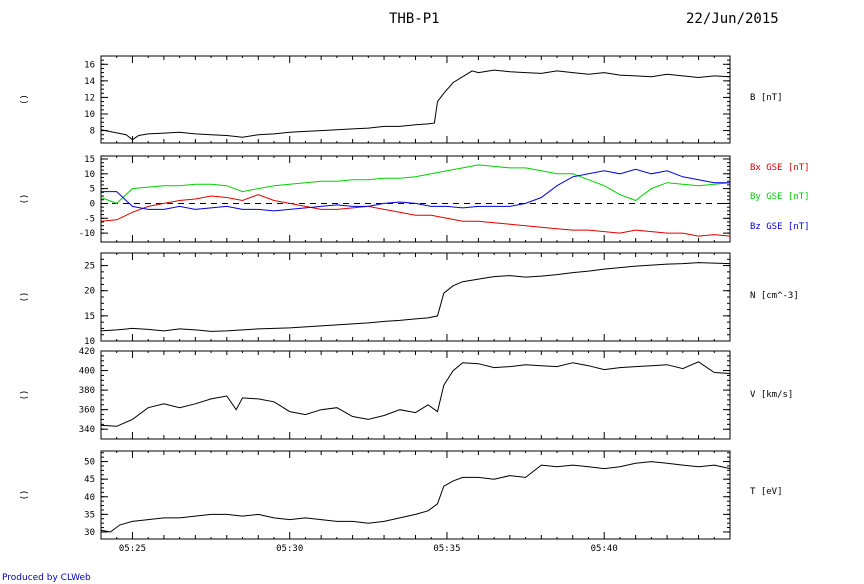  What do you see at coordinates (87, 352) in the screenshot?
I see `y-tick-label: 420` at bounding box center [87, 352].